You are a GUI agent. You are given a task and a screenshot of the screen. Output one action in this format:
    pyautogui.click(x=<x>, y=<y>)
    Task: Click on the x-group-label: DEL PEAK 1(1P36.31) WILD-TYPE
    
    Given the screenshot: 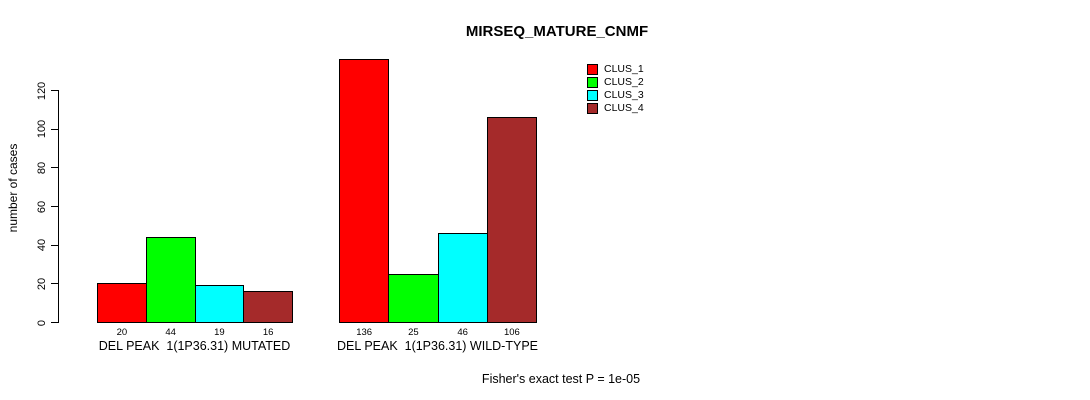 What is the action you would take?
    pyautogui.click(x=437, y=346)
    